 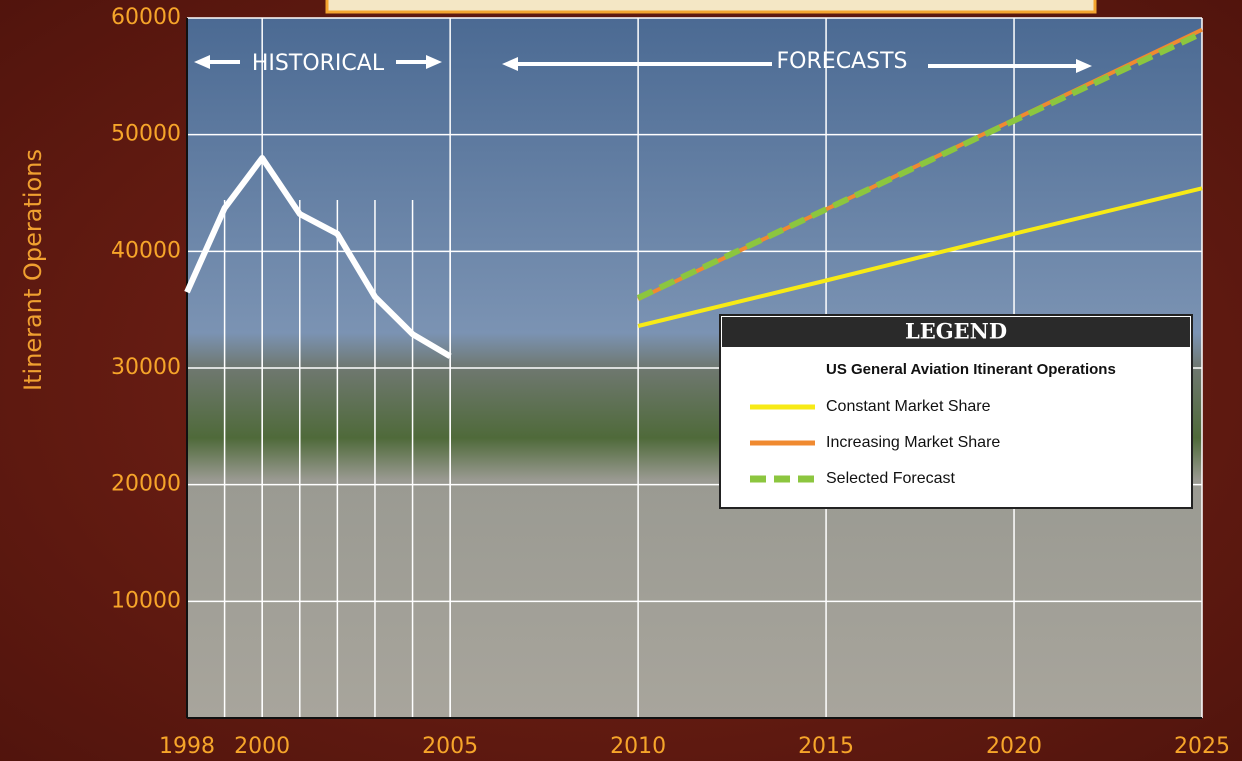 I want to click on legend-header, so click(x=956, y=332).